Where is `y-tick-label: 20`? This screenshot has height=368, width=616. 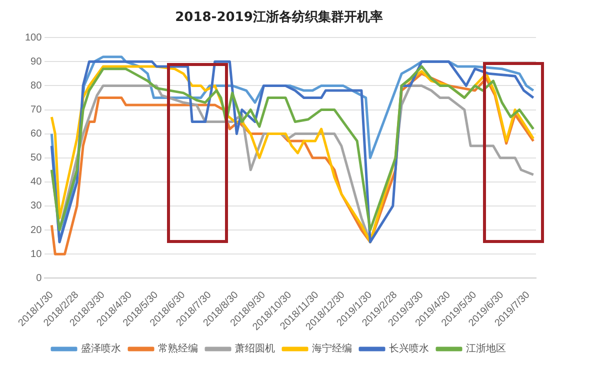 y-tick-label: 20 is located at coordinates (36, 230).